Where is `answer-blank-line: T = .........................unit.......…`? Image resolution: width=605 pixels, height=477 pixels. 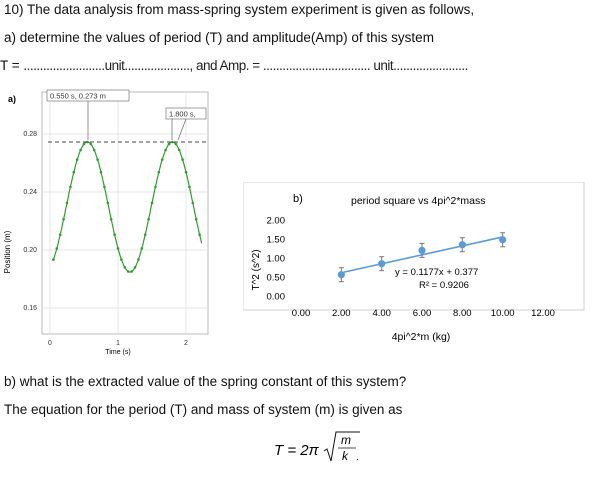
answer-blank-line: T = .........................unit.......… is located at coordinates (234, 65).